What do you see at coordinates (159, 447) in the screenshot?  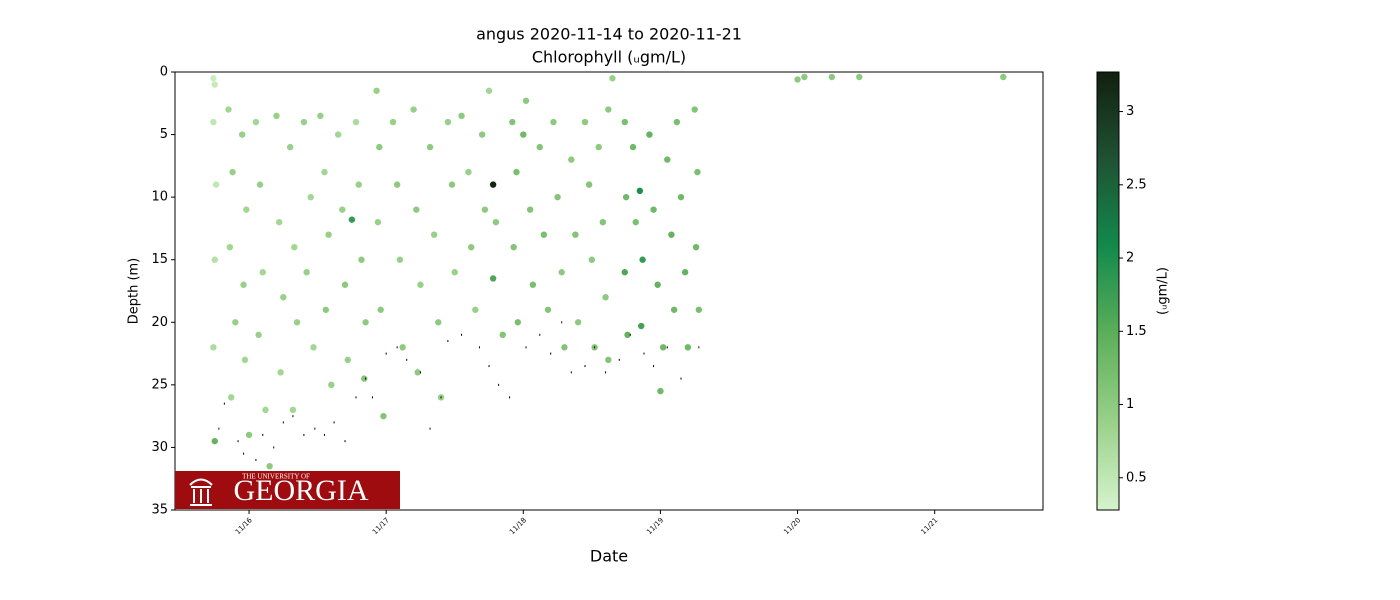 I see `y-tick-label: 30` at bounding box center [159, 447].